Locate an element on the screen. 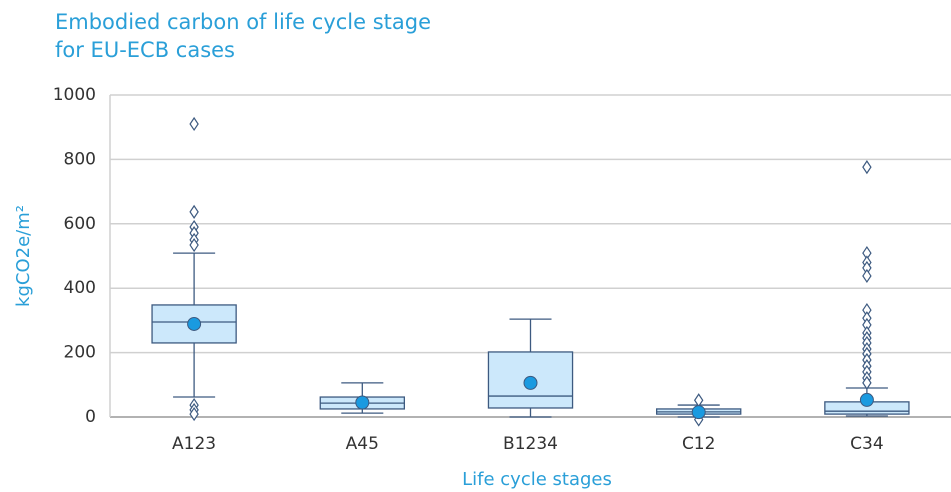 The height and width of the screenshot is (492, 951). x-tick-label: A123 is located at coordinates (194, 444).